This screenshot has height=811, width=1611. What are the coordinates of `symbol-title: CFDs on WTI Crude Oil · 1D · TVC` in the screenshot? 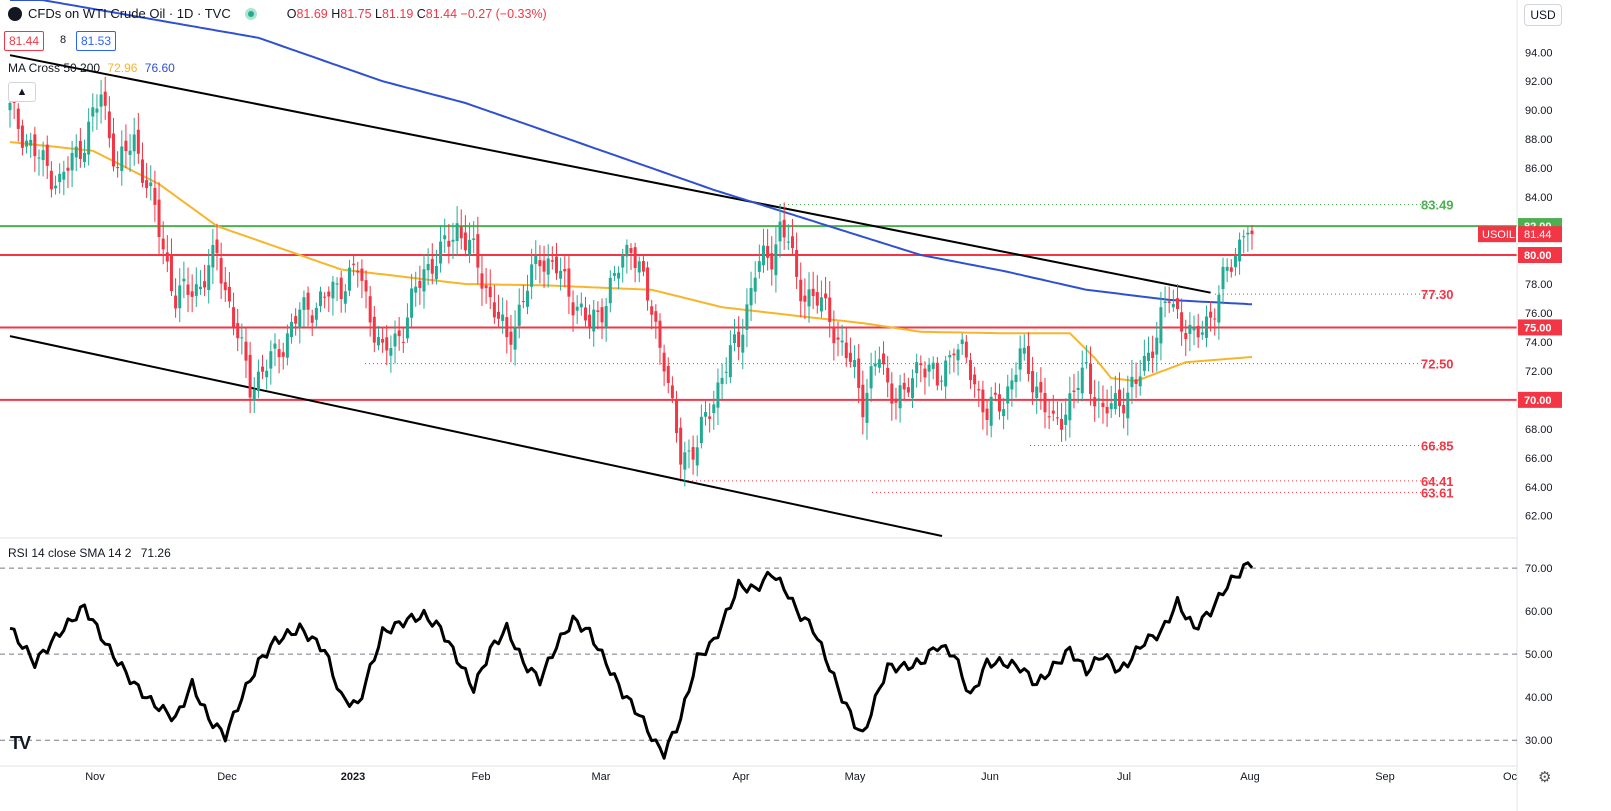 It's located at (129, 13).